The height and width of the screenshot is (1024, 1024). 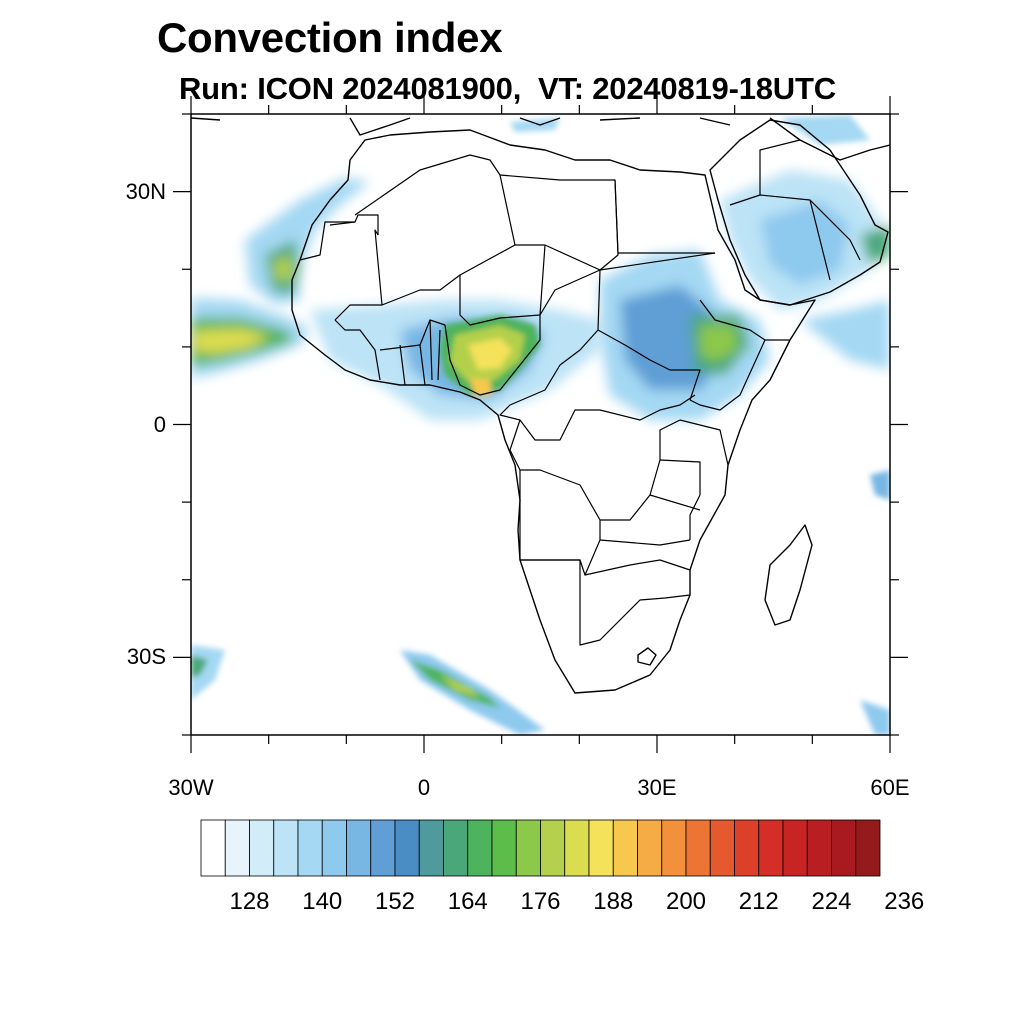 I want to click on colorbar-label: 212, so click(x=758, y=901).